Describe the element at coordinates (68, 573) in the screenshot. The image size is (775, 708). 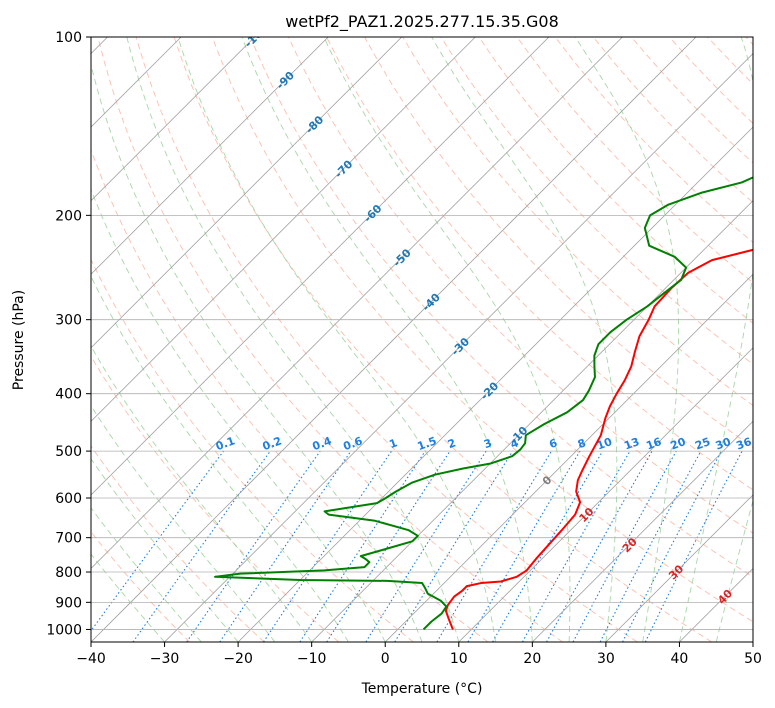
I see `y-tick-label: 800` at that location.